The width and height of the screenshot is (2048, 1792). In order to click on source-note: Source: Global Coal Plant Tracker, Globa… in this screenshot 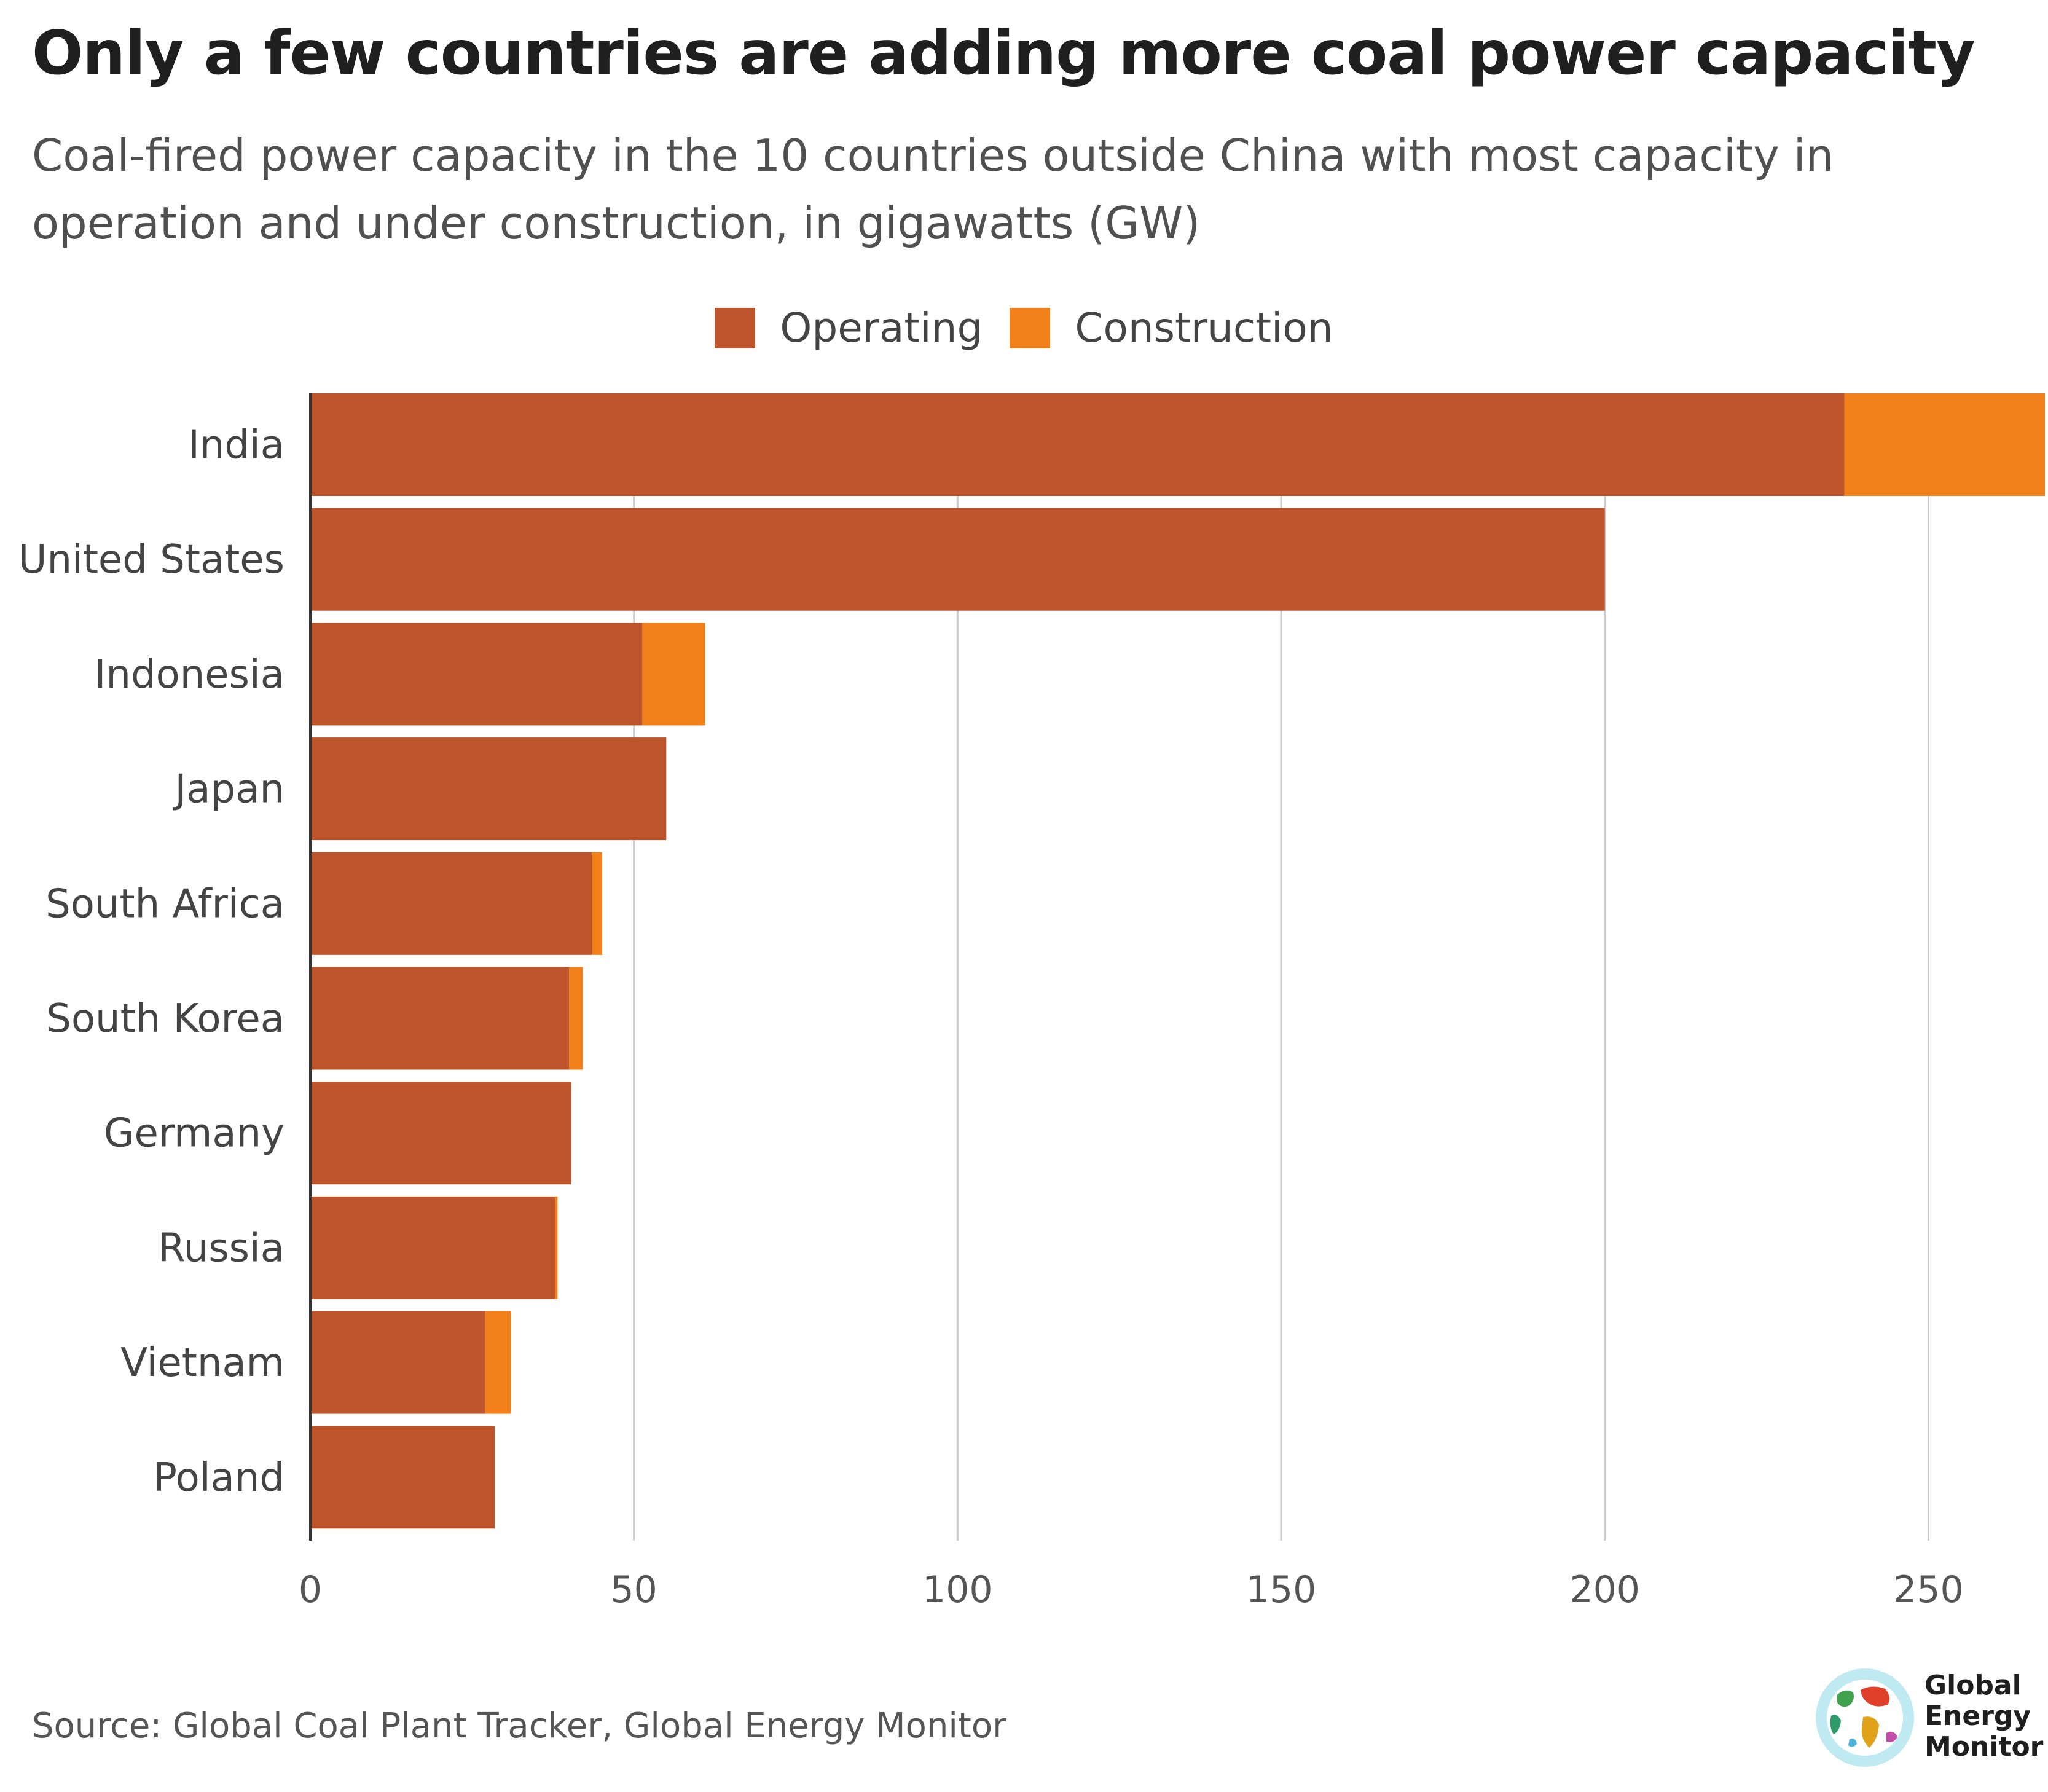, I will do `click(519, 1726)`.